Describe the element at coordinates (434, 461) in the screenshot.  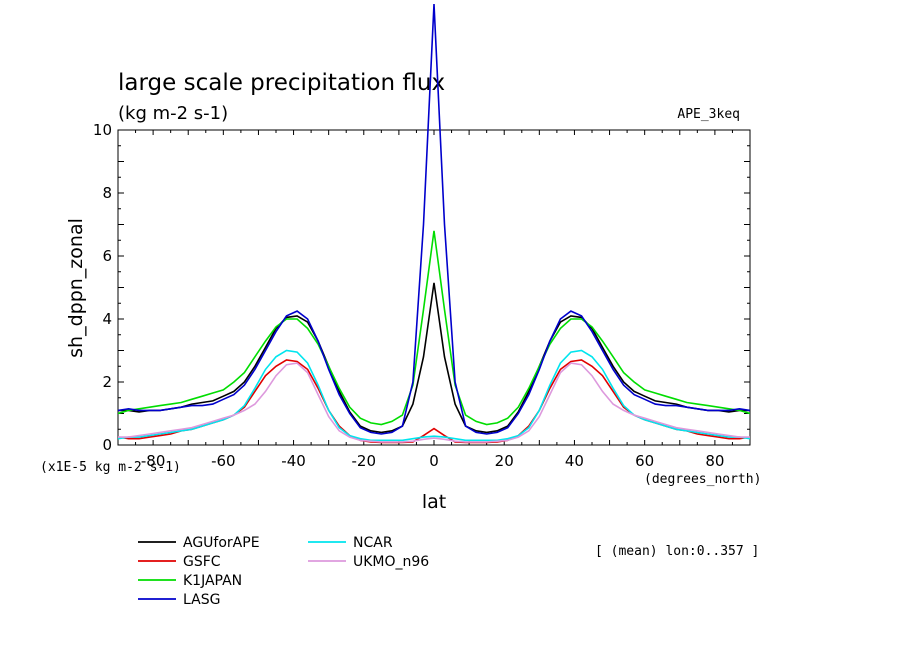
I see `x-tick-label: 0` at that location.